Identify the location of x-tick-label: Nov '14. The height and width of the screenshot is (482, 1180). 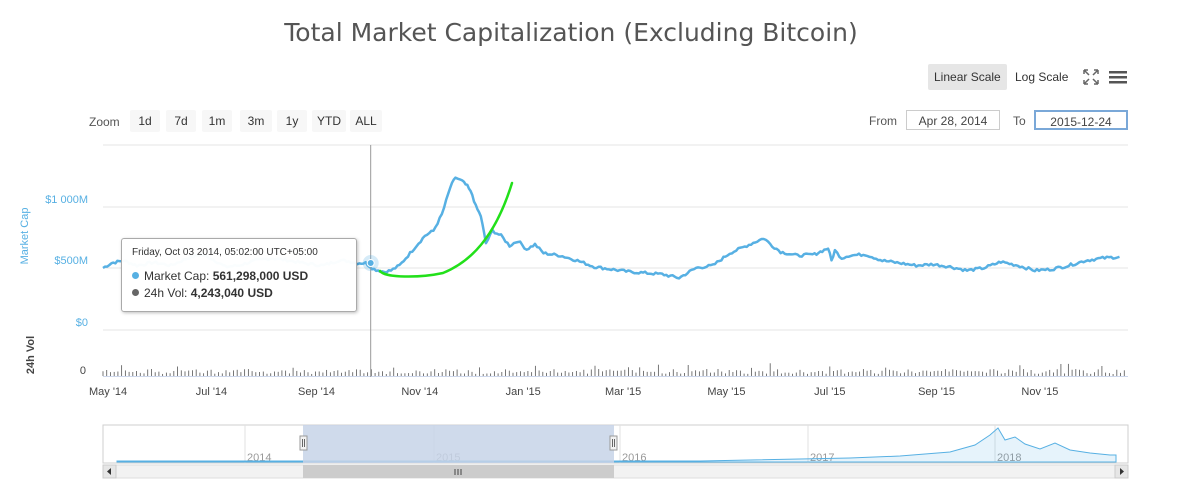
(419, 392).